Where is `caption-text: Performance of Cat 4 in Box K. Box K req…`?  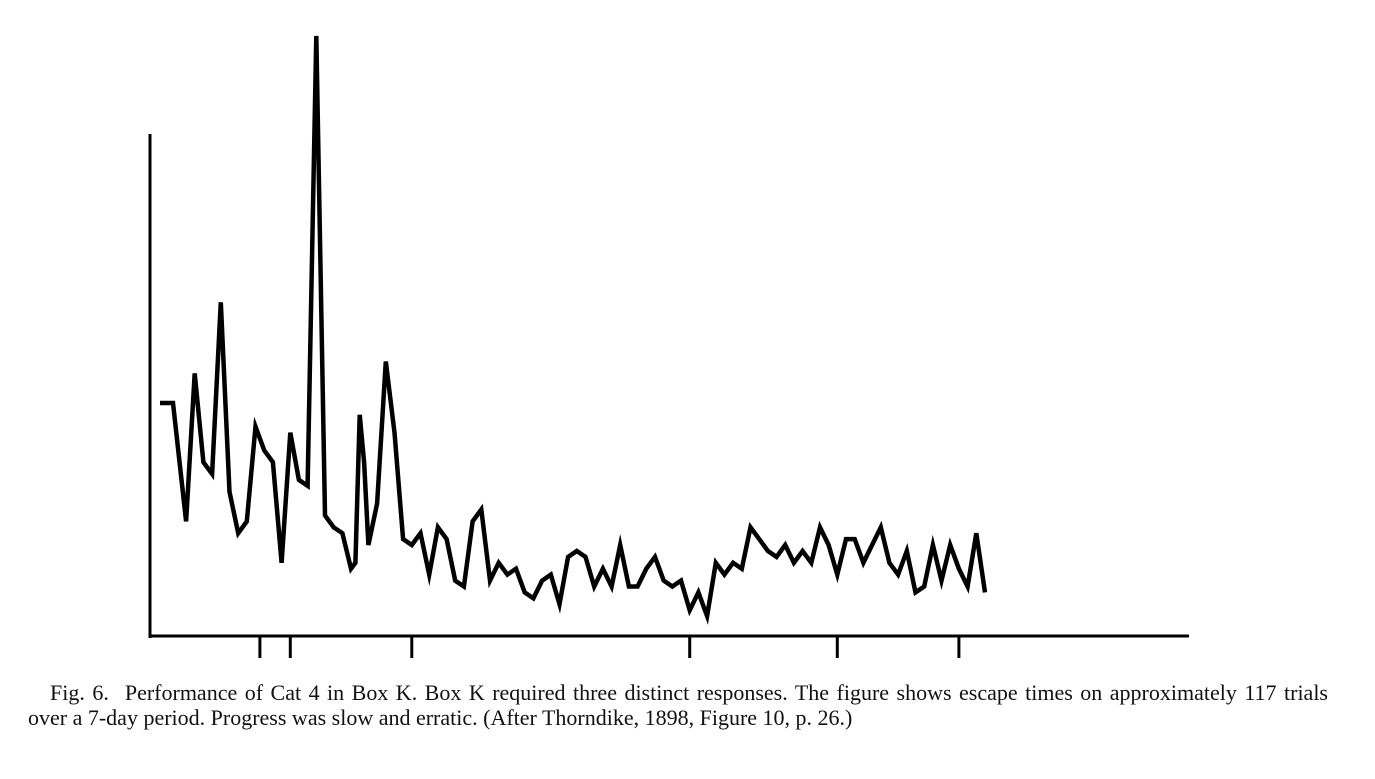
caption-text: Performance of Cat 4 in Box K. Box K req… is located at coordinates (678, 705).